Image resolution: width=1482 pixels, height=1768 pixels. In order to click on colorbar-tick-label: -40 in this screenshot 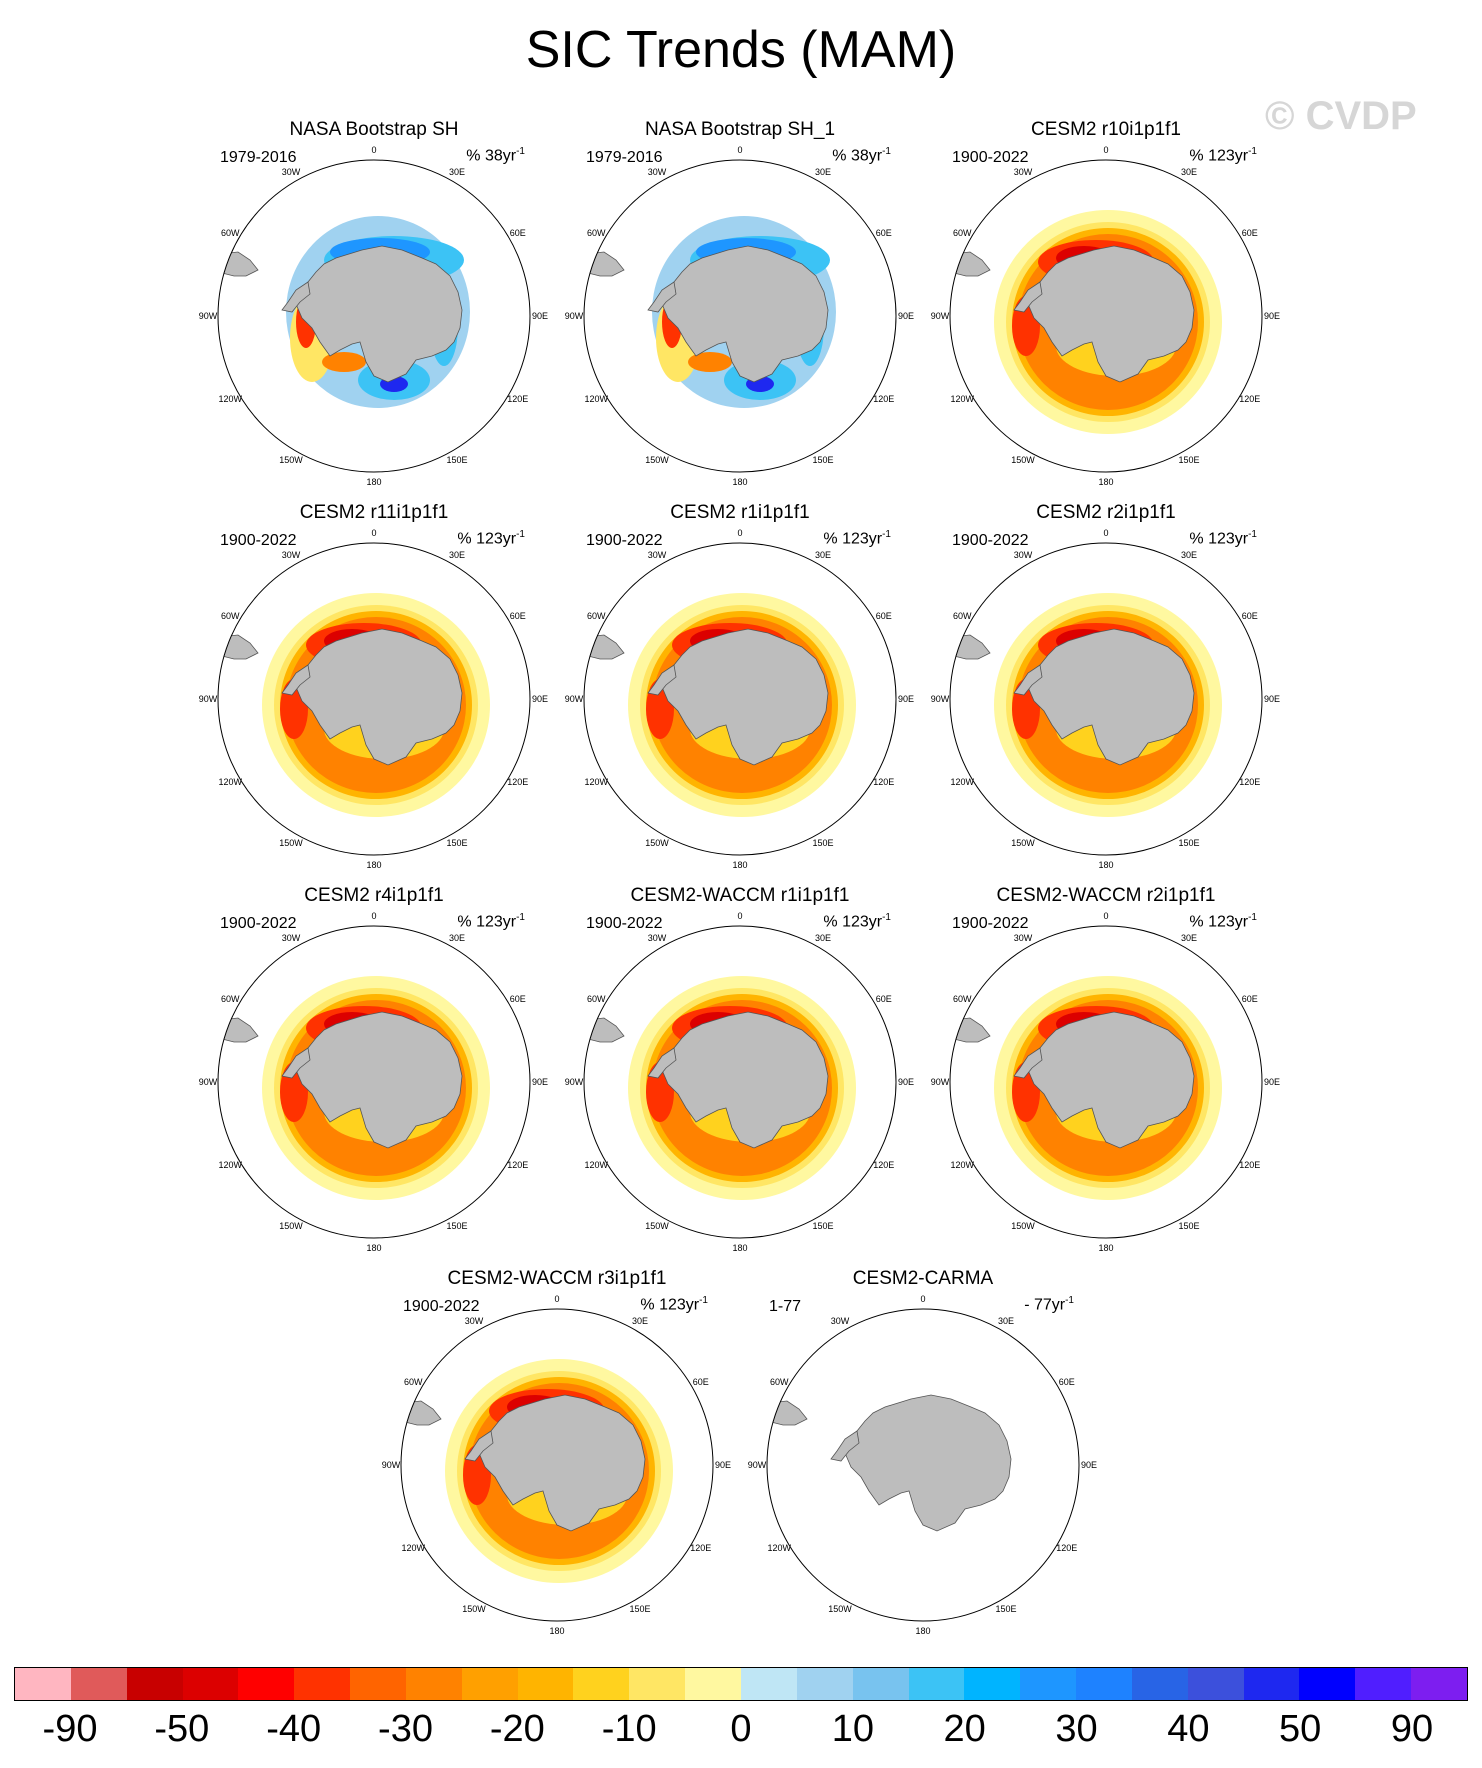, I will do `click(294, 1729)`.